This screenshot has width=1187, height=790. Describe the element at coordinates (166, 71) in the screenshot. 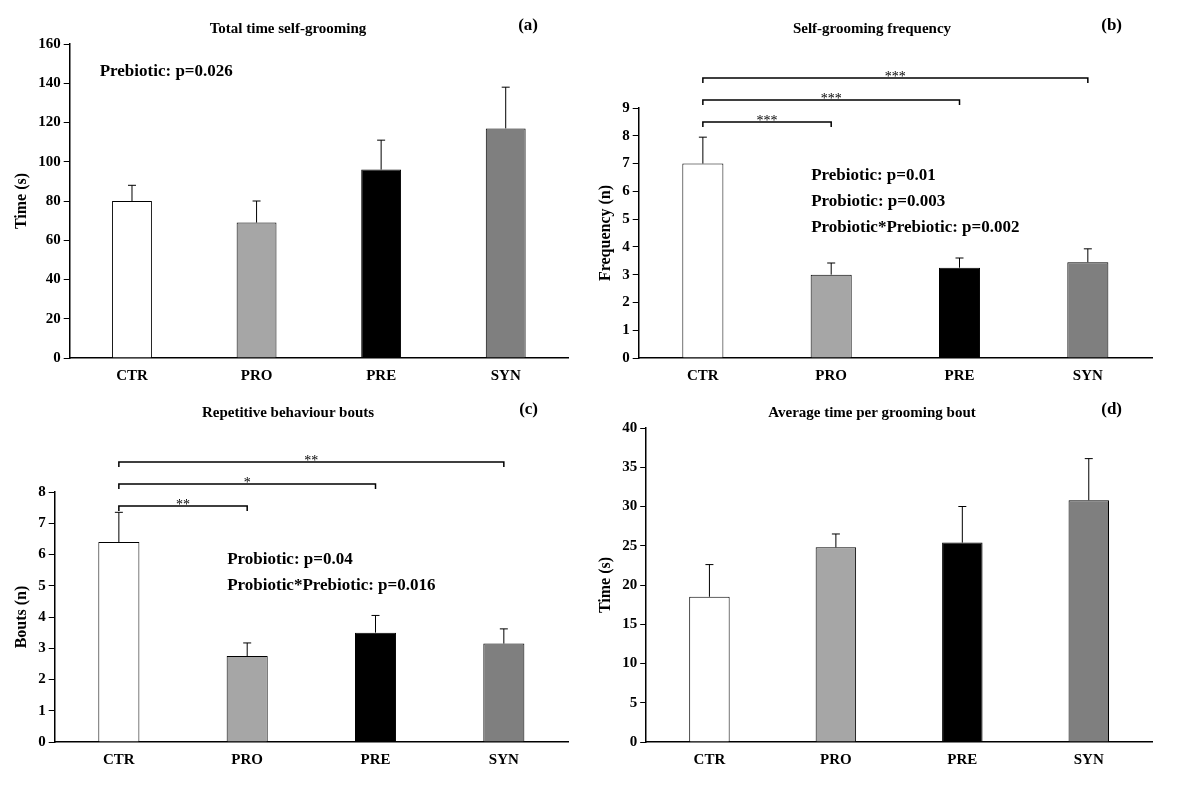

I see `annotation: Prebiotic: p=0.026` at that location.